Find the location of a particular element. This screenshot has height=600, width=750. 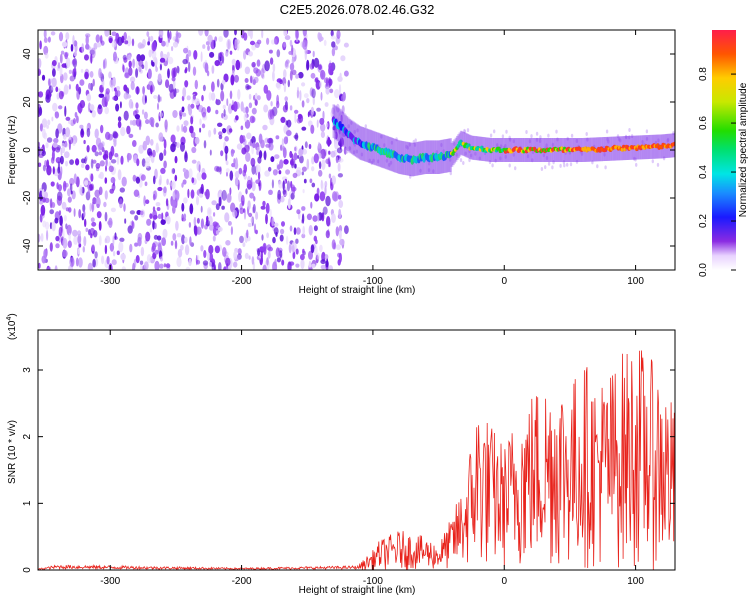

snr-y-tick-label: 2 is located at coordinates (27, 436).